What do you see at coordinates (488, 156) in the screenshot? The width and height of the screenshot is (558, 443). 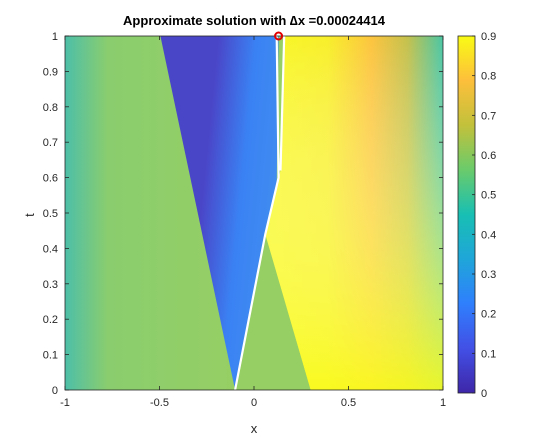 I see `colorbar-tick-label: 0.6` at bounding box center [488, 156].